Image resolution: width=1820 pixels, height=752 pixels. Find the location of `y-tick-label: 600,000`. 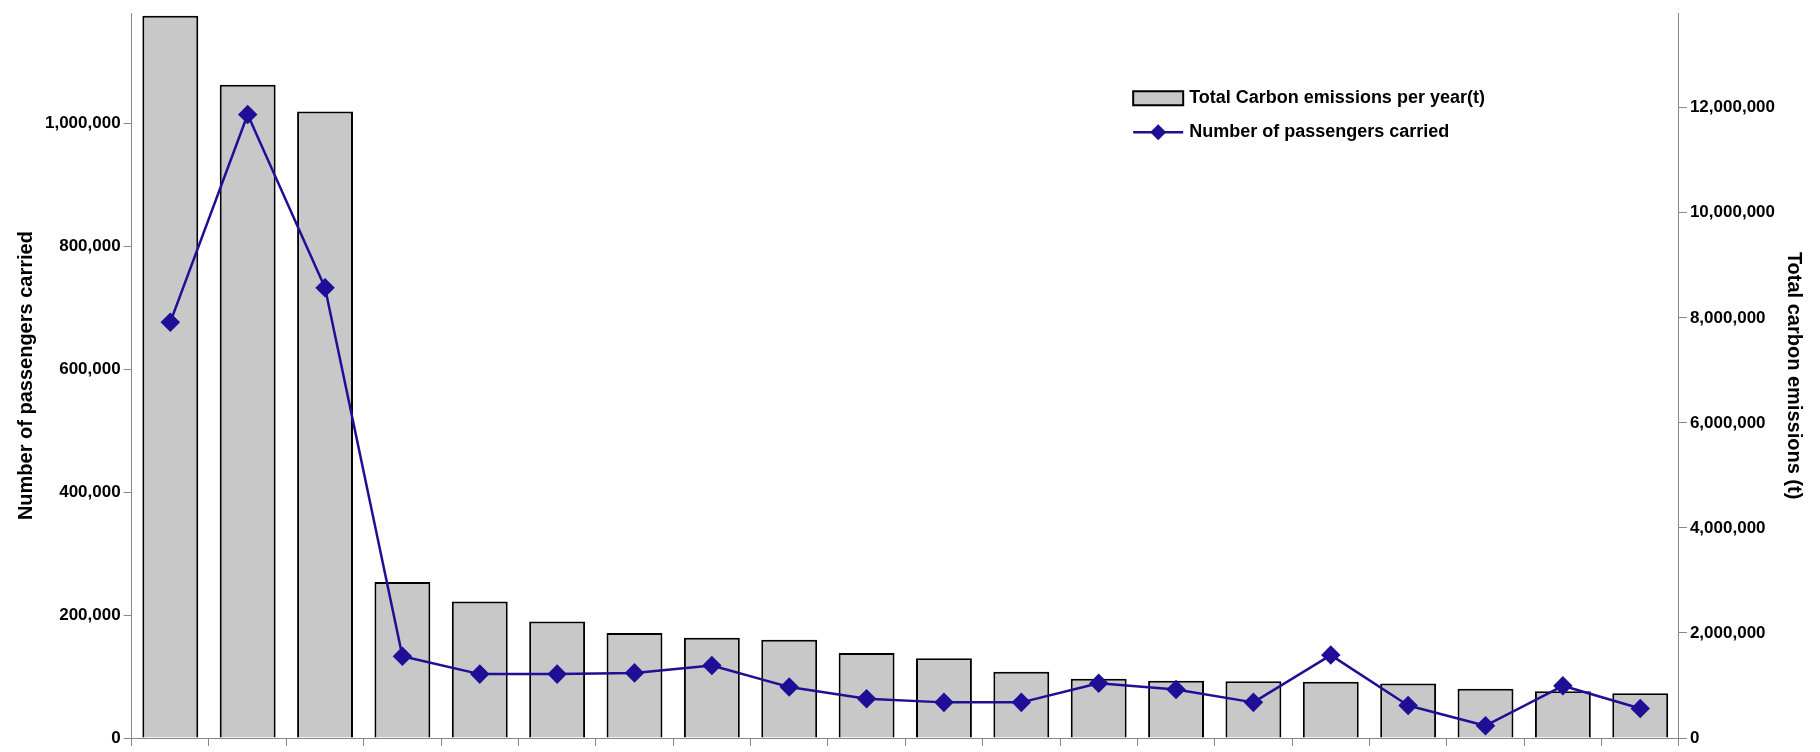

y-tick-label: 600,000 is located at coordinates (90, 369).